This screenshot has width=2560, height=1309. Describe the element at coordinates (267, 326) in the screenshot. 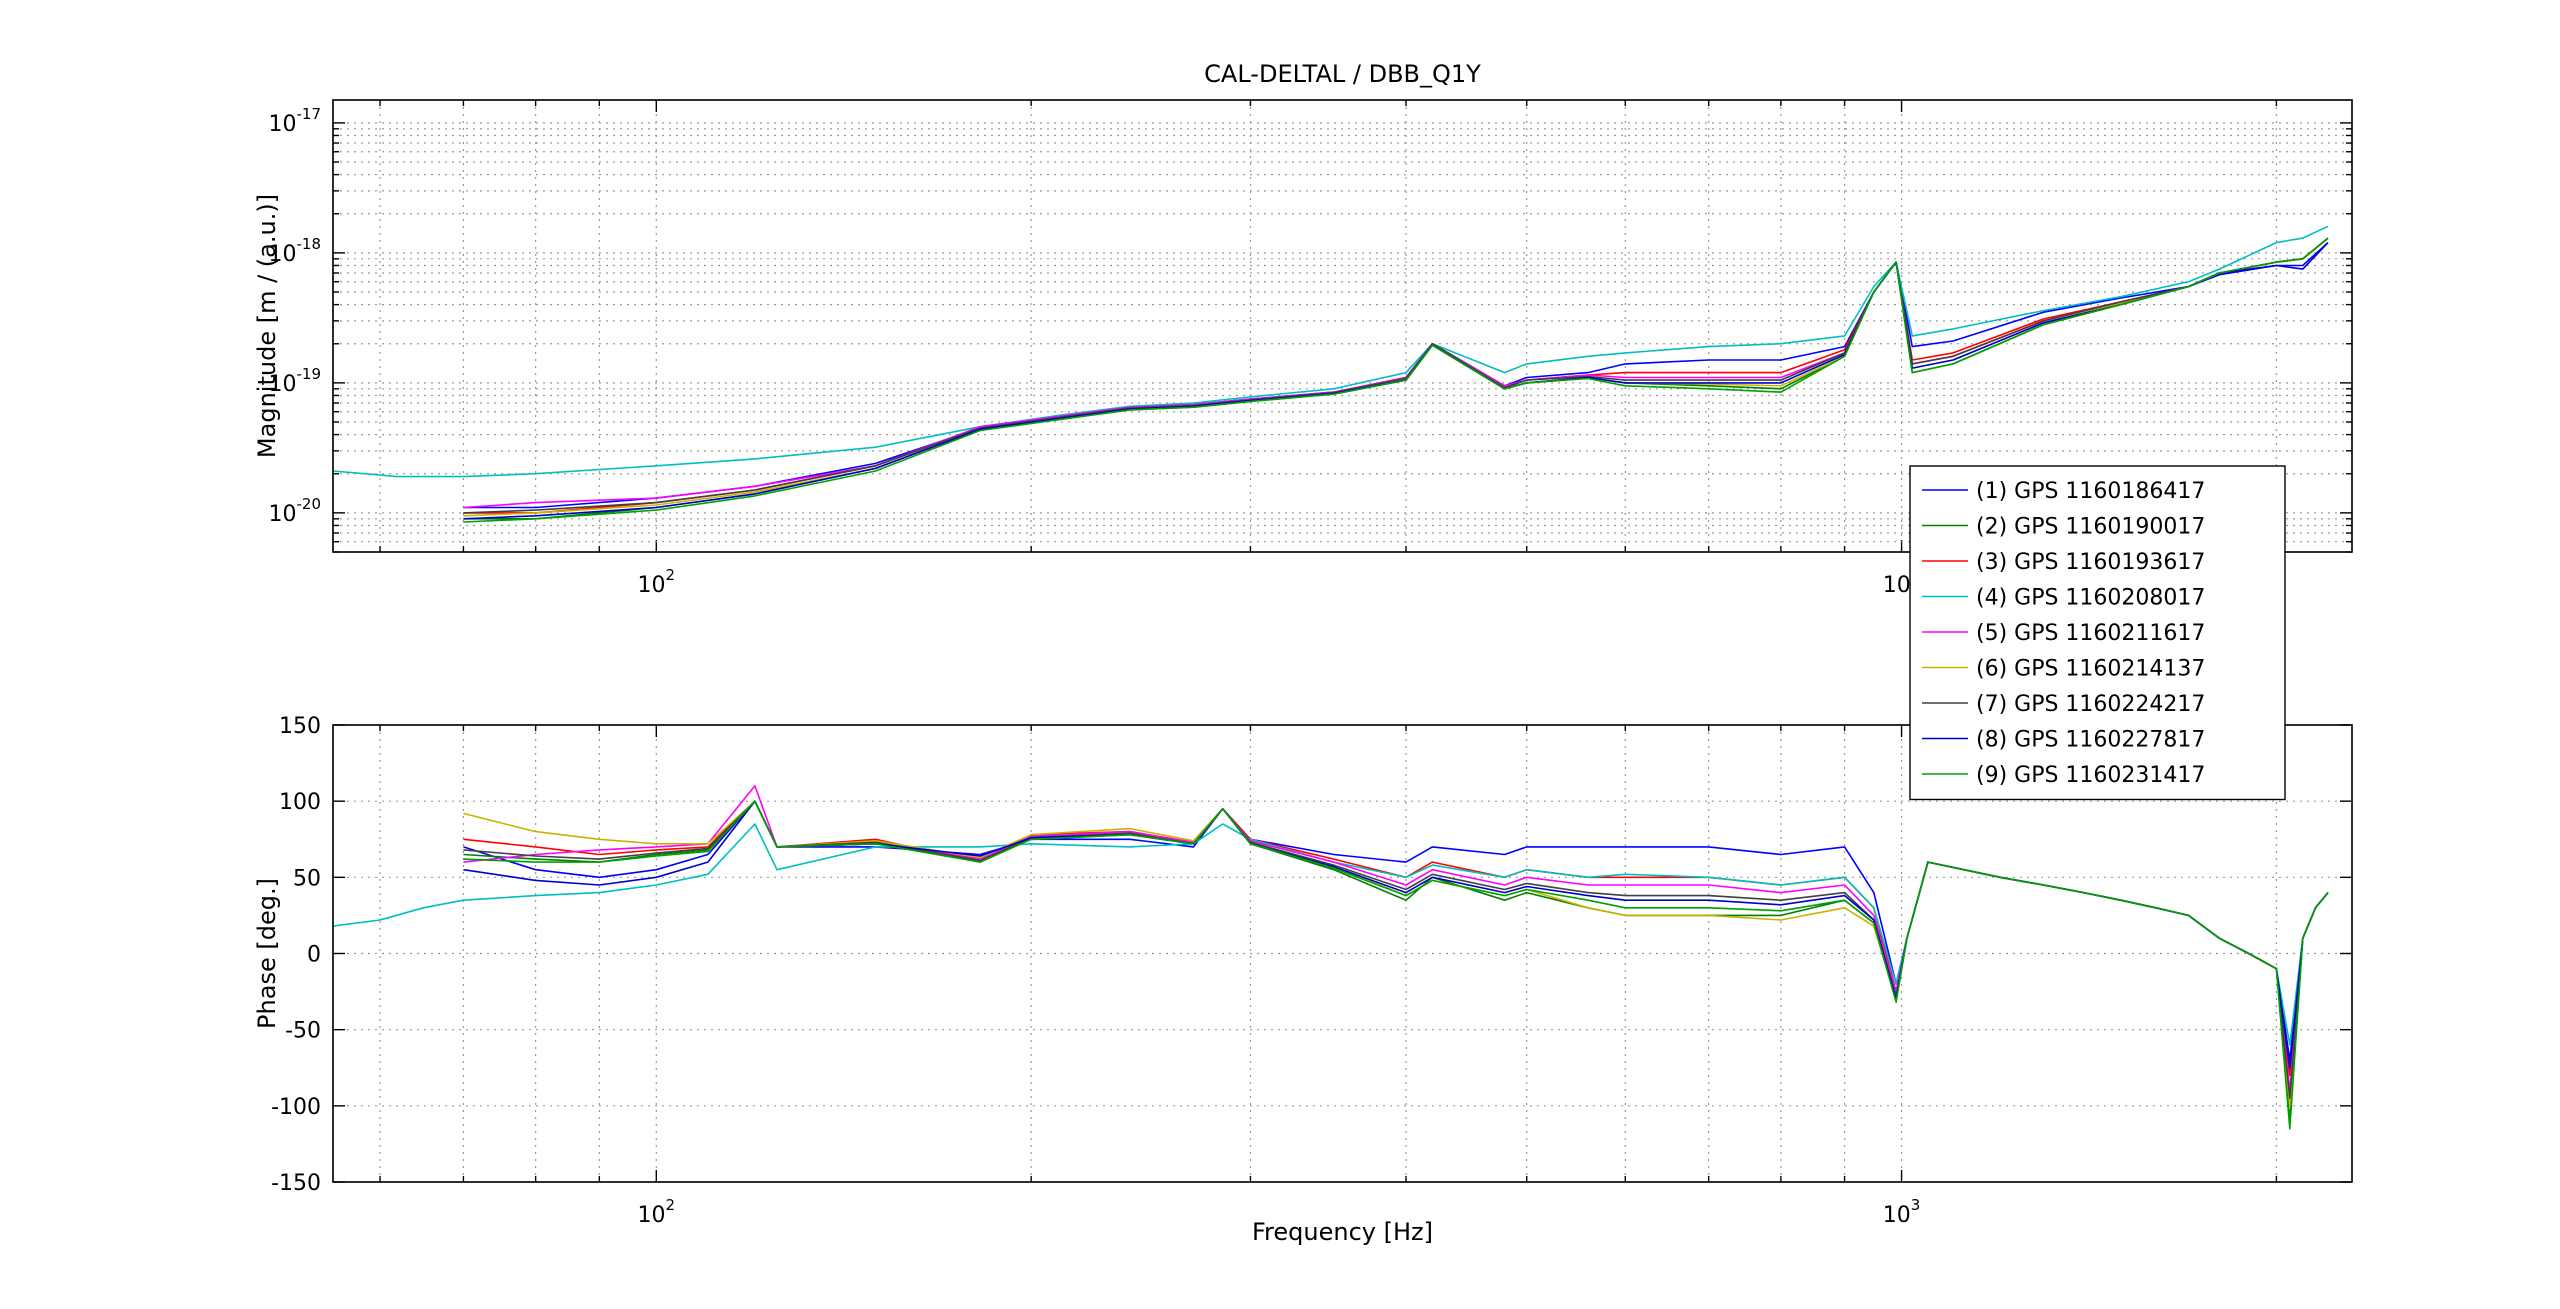

I see `magnitude-y-axis-label: Magnitude [m / (a.u.)]` at that location.